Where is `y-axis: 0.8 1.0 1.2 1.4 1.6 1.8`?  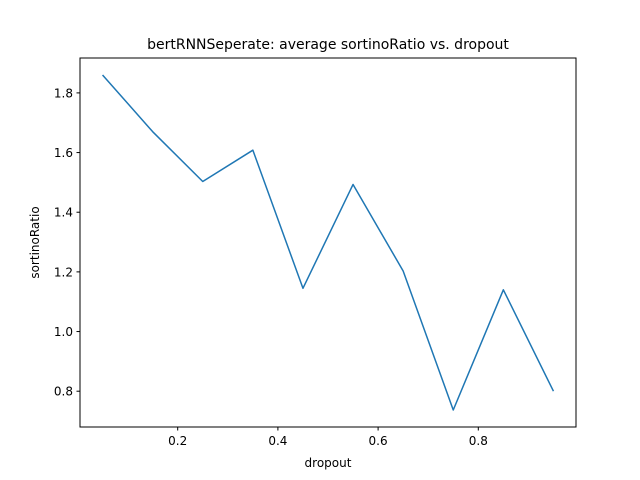 y-axis: 0.8 1.0 1.2 1.4 1.6 1.8 is located at coordinates (67, 242).